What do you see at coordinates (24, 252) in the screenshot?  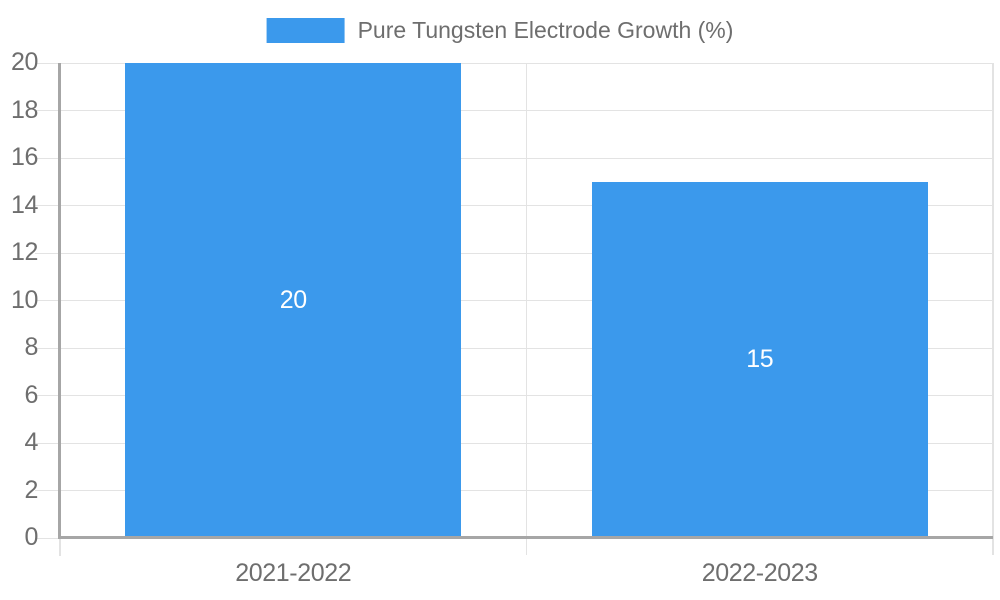 I see `y-axis-tick-label: 12` at bounding box center [24, 252].